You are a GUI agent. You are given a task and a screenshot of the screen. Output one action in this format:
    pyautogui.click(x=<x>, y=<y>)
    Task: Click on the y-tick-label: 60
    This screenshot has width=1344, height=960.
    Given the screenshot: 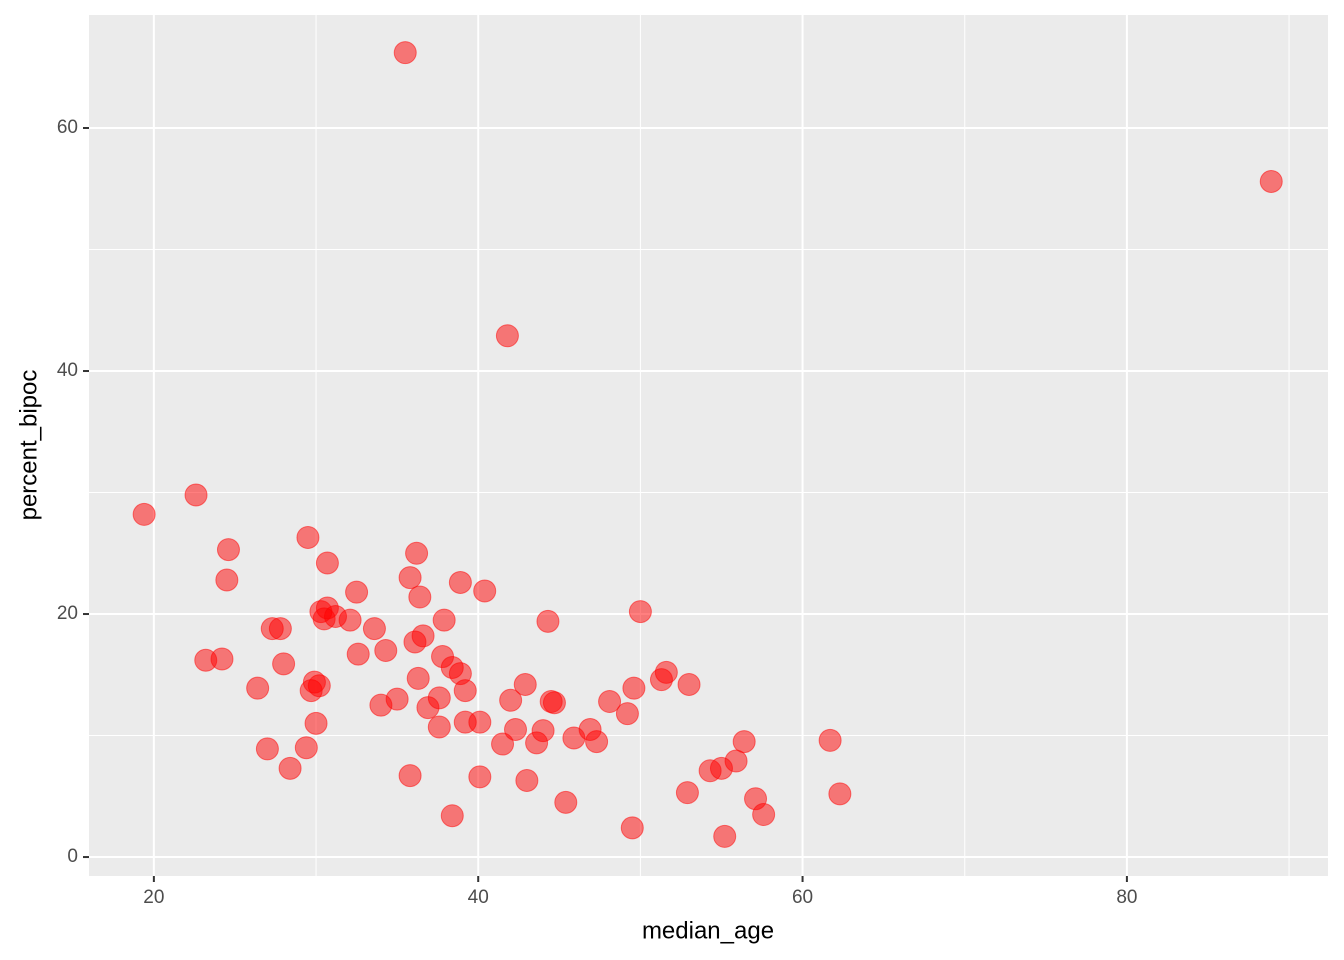 What is the action you would take?
    pyautogui.click(x=67, y=127)
    